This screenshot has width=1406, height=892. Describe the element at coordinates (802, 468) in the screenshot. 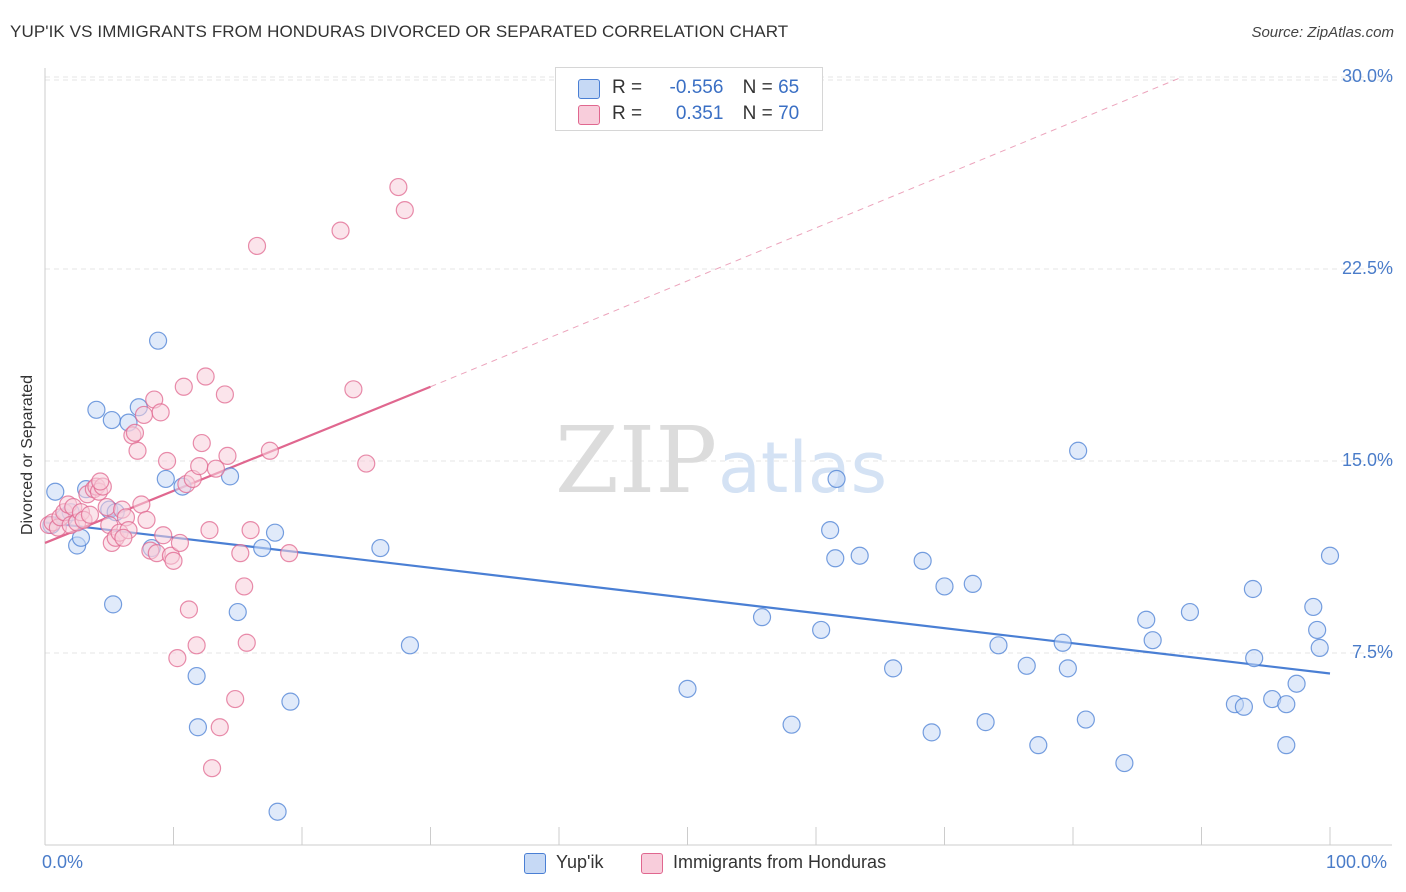

I see `watermark-atlas: atlas` at that location.